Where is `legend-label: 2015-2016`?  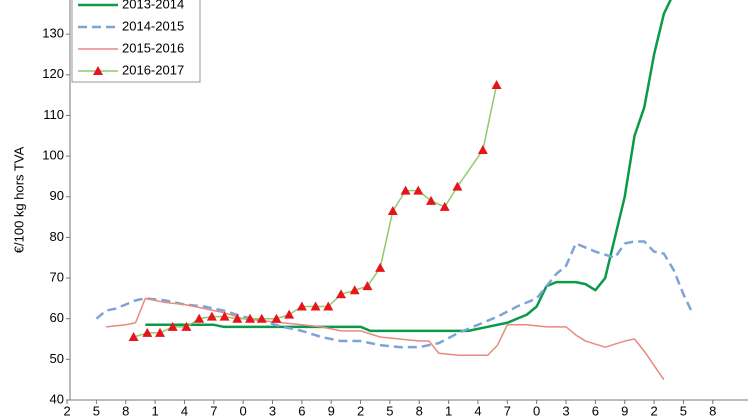 legend-label: 2015-2016 is located at coordinates (153, 47).